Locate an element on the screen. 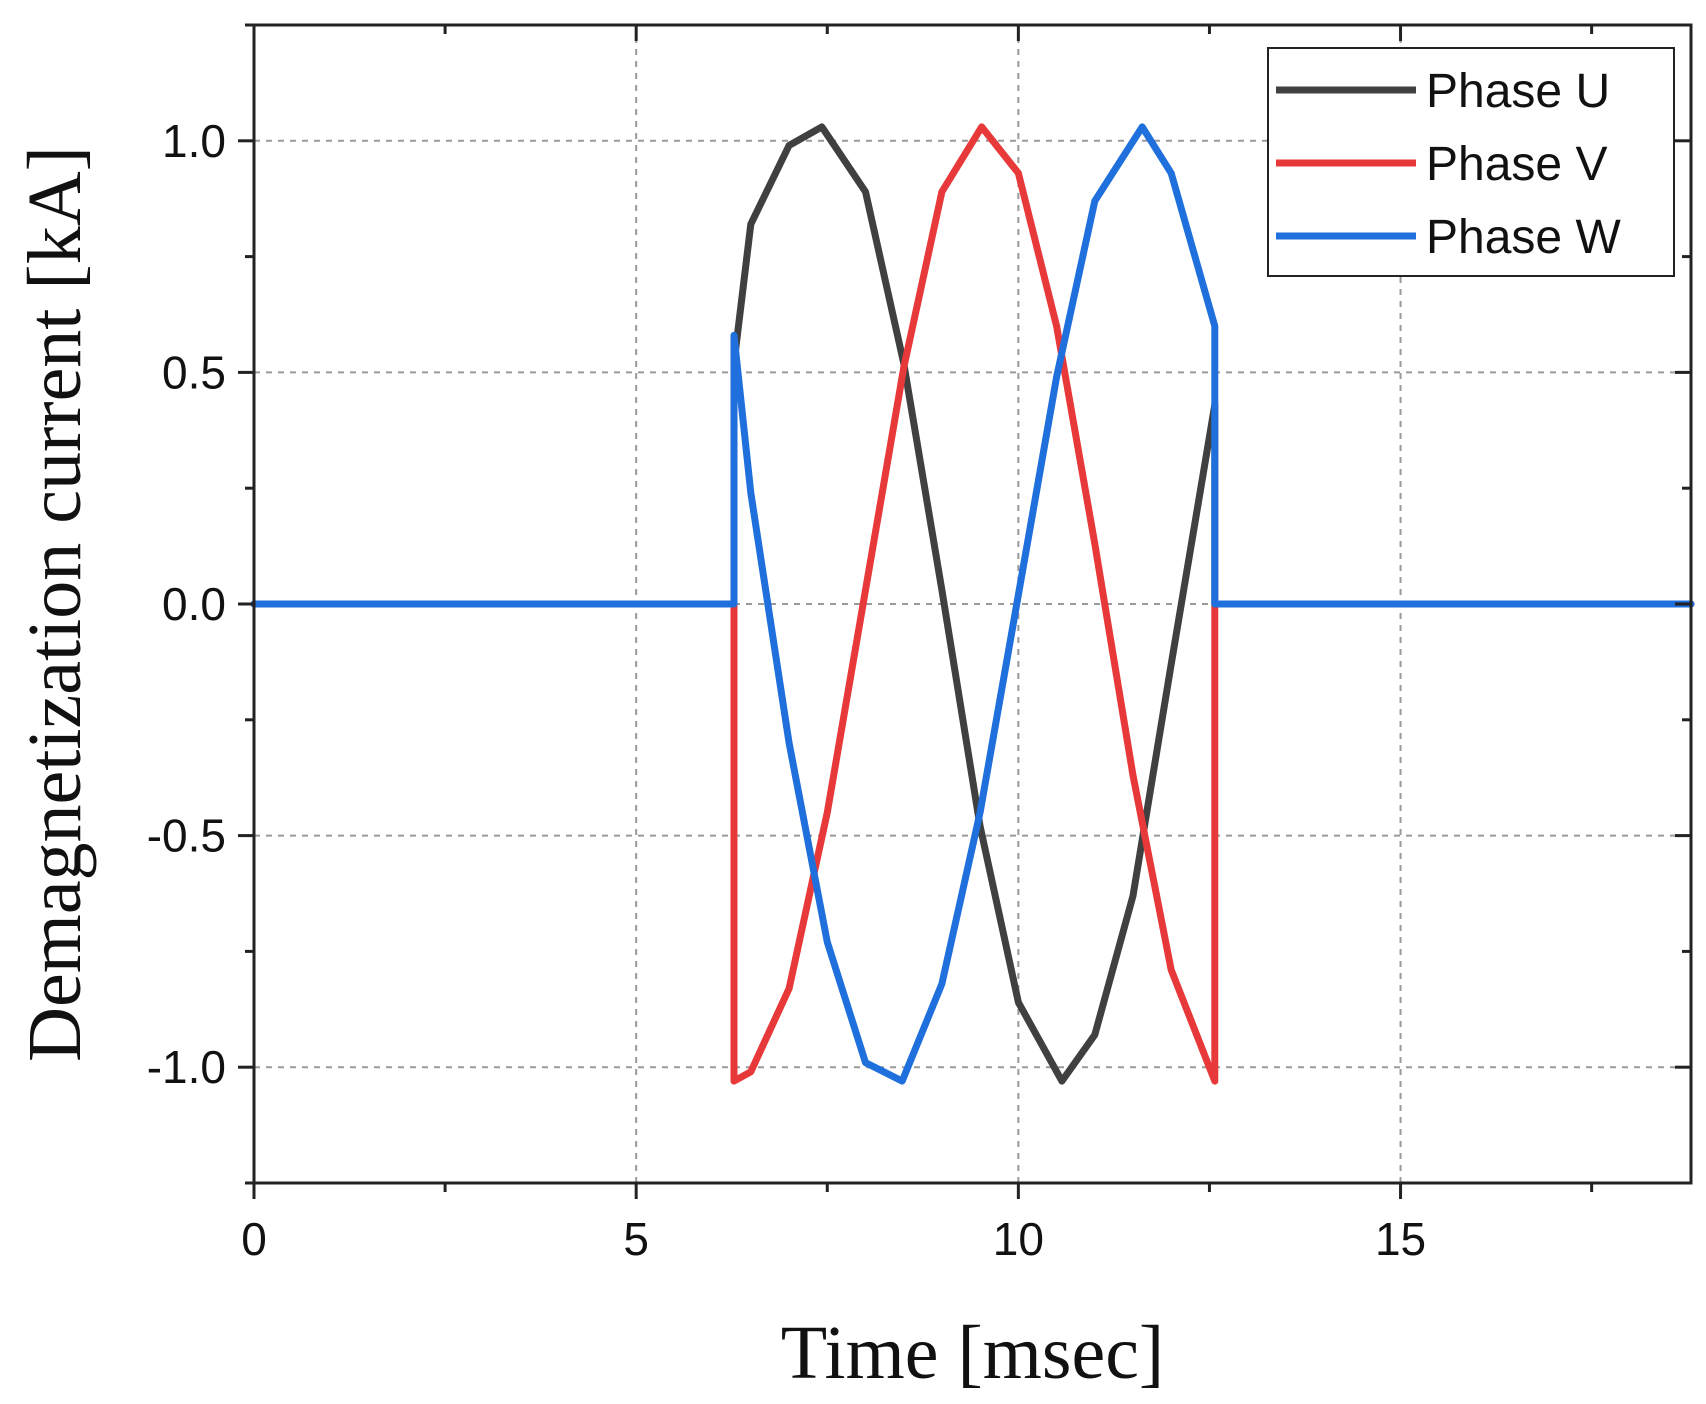 The width and height of the screenshot is (1706, 1404). y-tick-label: -0.5 is located at coordinates (186, 836).